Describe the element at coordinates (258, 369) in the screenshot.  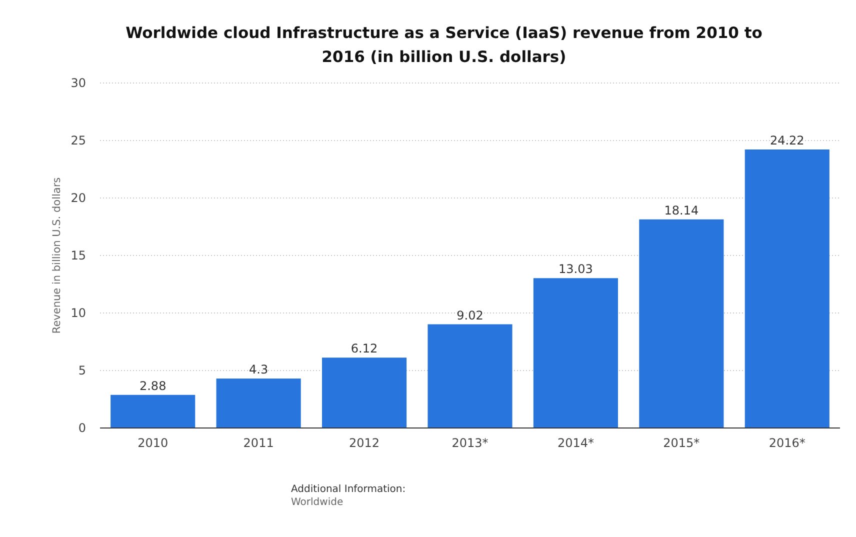
I see `data-label: 4.3` at that location.